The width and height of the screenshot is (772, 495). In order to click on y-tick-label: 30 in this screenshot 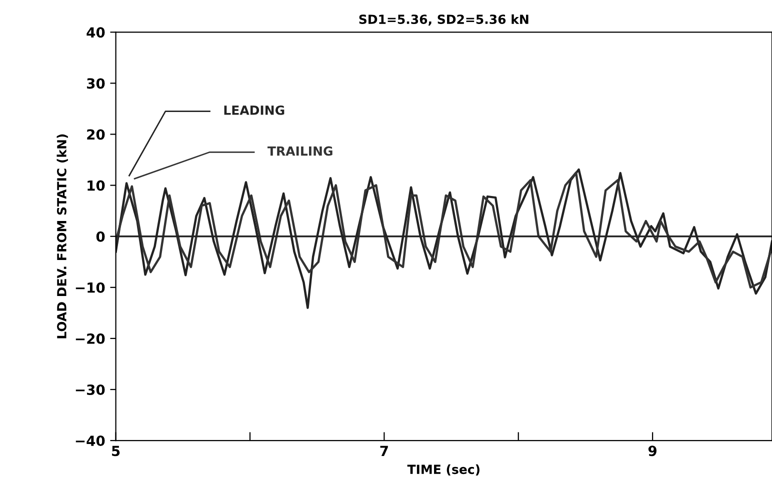, I will do `click(95, 83)`.